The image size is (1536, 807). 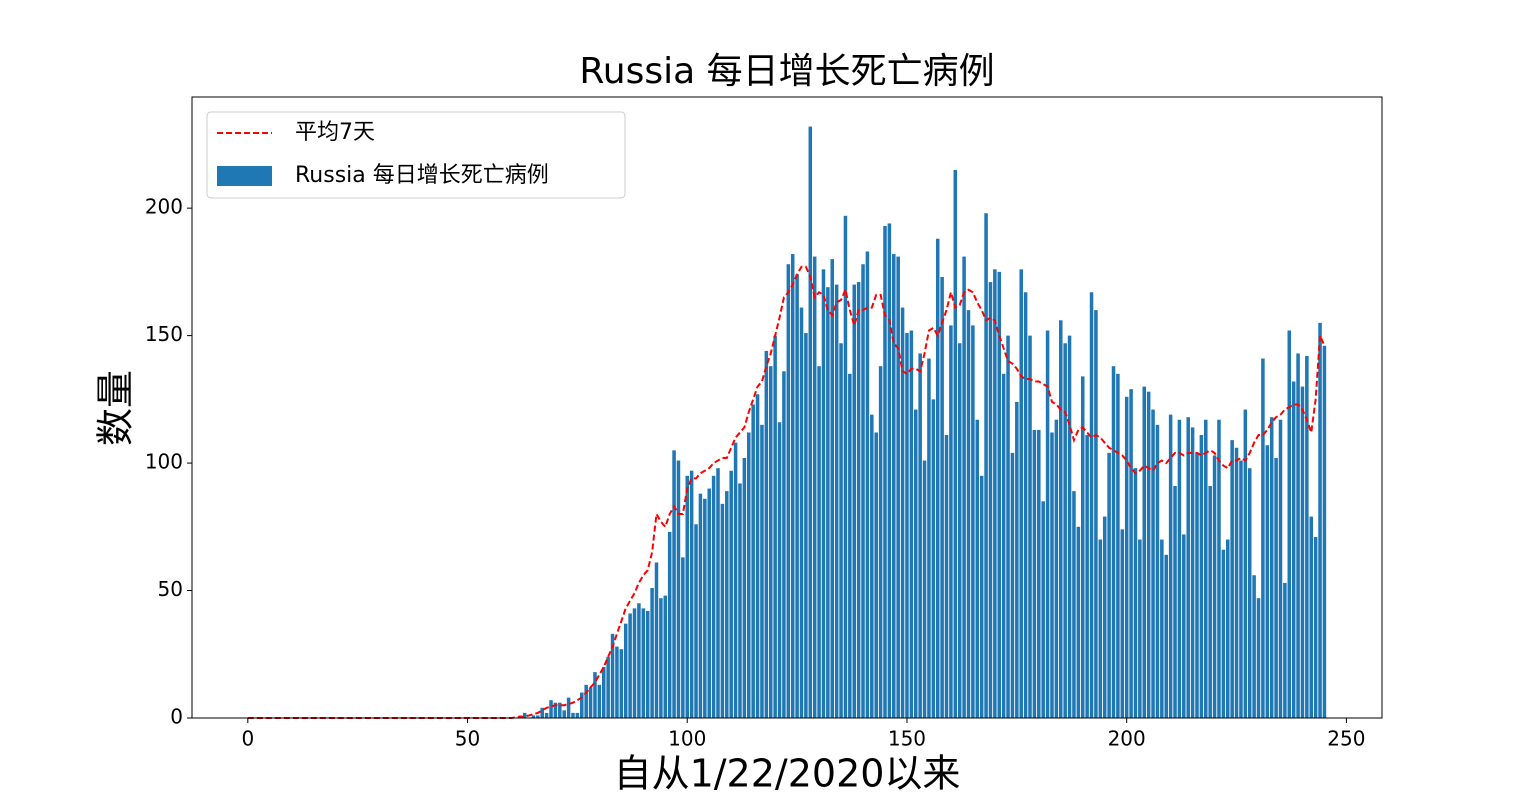 I want to click on legend-box, so click(x=416, y=155).